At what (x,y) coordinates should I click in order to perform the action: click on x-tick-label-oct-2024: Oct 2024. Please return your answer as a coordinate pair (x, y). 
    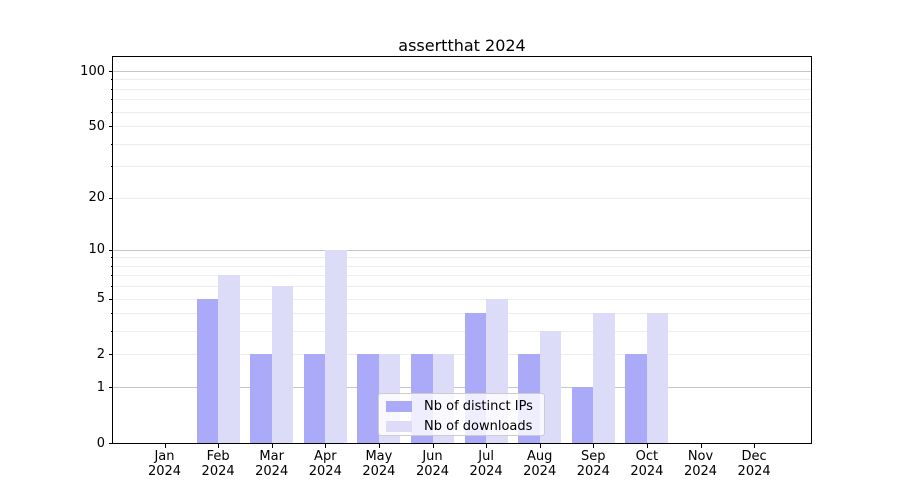
    Looking at the image, I should click on (647, 464).